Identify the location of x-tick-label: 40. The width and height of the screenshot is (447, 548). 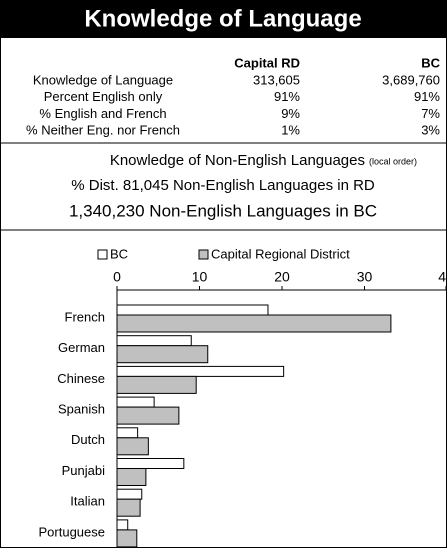
(442, 277).